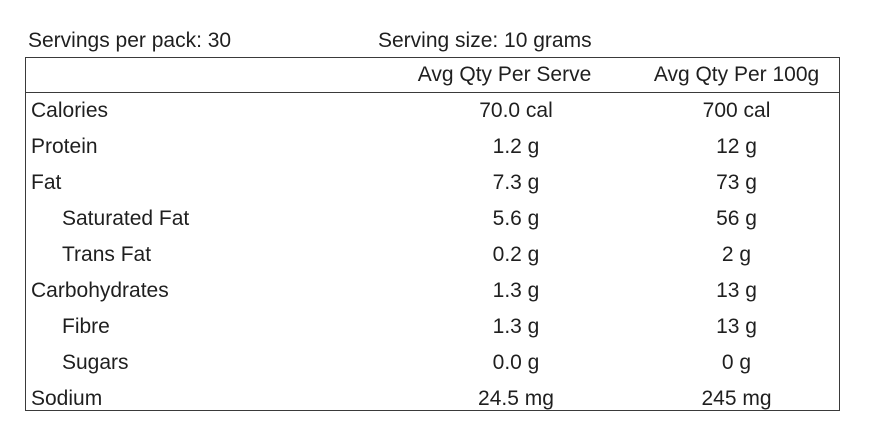 The image size is (873, 444). Describe the element at coordinates (432, 291) in the screenshot. I see `table-row-carbohydrates: Carbohydrates 1.3 g 13 g` at that location.